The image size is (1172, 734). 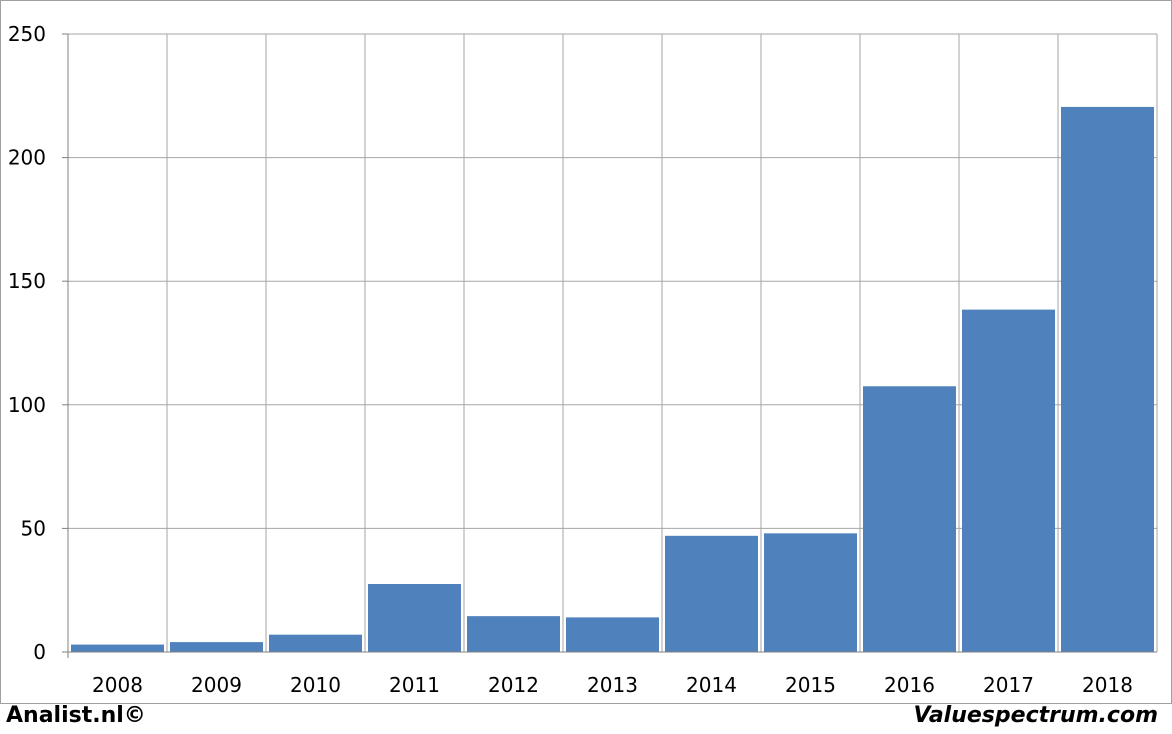 What do you see at coordinates (27, 405) in the screenshot?
I see `y-tick-label: 100` at bounding box center [27, 405].